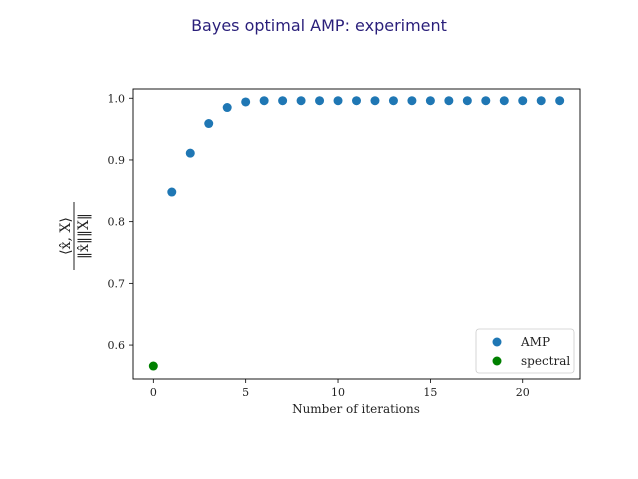  Describe the element at coordinates (356, 409) in the screenshot. I see `x-axis-label: Number of iterations` at that location.